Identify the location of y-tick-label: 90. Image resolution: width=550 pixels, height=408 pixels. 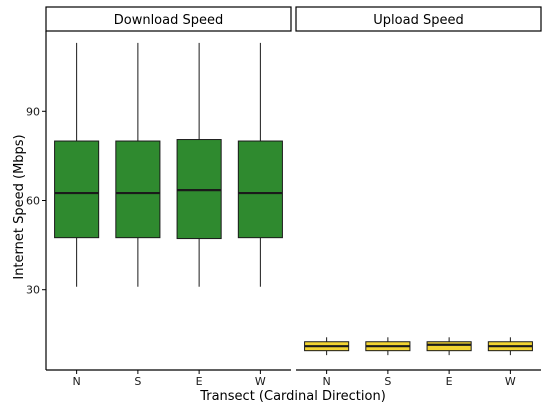
(33, 111).